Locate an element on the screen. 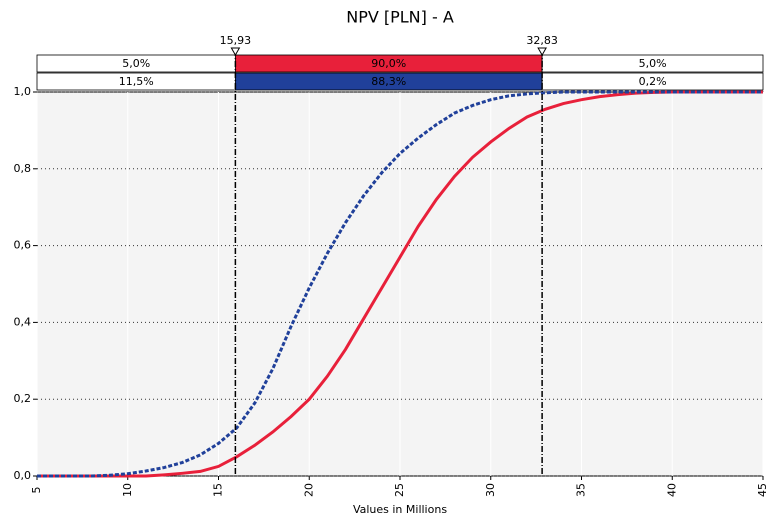 The image size is (767, 520). y-tick-label: 0,2 is located at coordinates (23, 398).